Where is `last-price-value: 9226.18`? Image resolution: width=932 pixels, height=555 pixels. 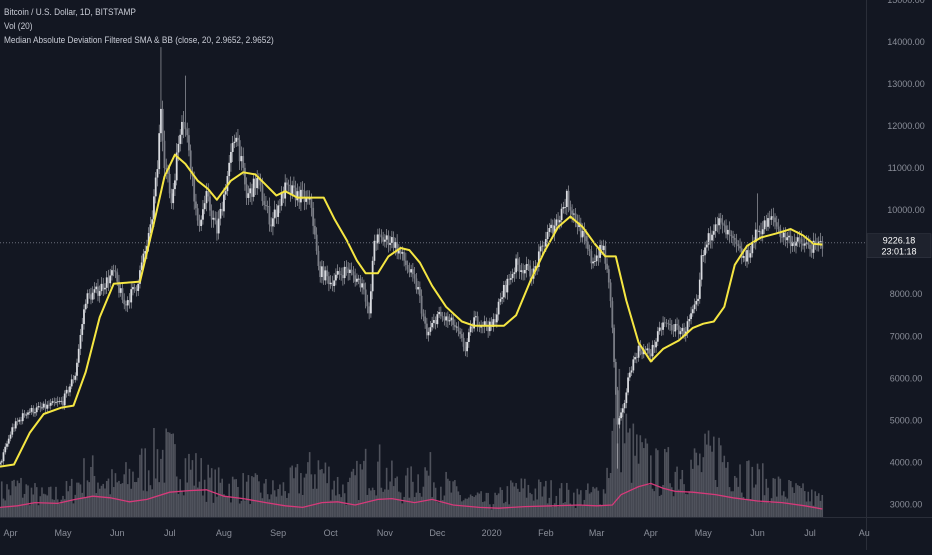 last-price-value: 9226.18 is located at coordinates (899, 241).